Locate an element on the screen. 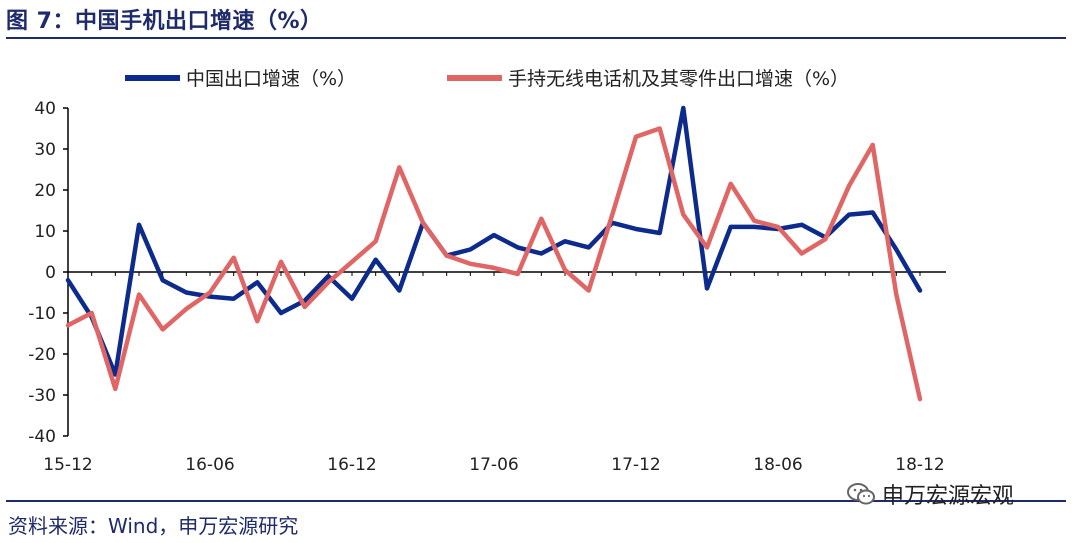 This screenshot has height=543, width=1072. y-tick-label: -30 is located at coordinates (42, 396).